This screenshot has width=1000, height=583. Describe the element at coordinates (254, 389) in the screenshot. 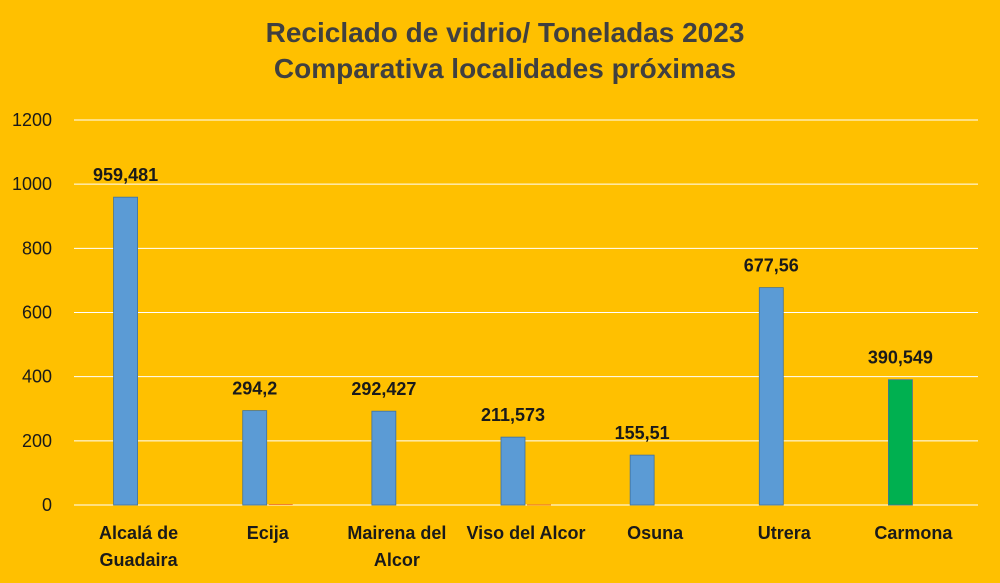

I see `data-label-2: 294,2` at that location.